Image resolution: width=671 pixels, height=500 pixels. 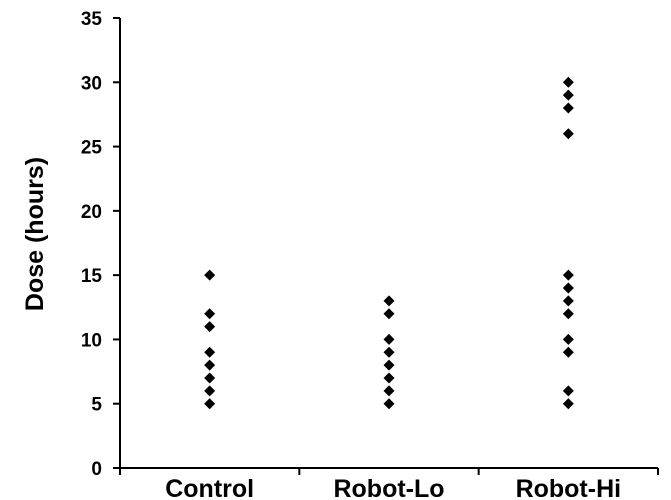 What do you see at coordinates (96, 405) in the screenshot?
I see `y-tick-label: 5` at bounding box center [96, 405].